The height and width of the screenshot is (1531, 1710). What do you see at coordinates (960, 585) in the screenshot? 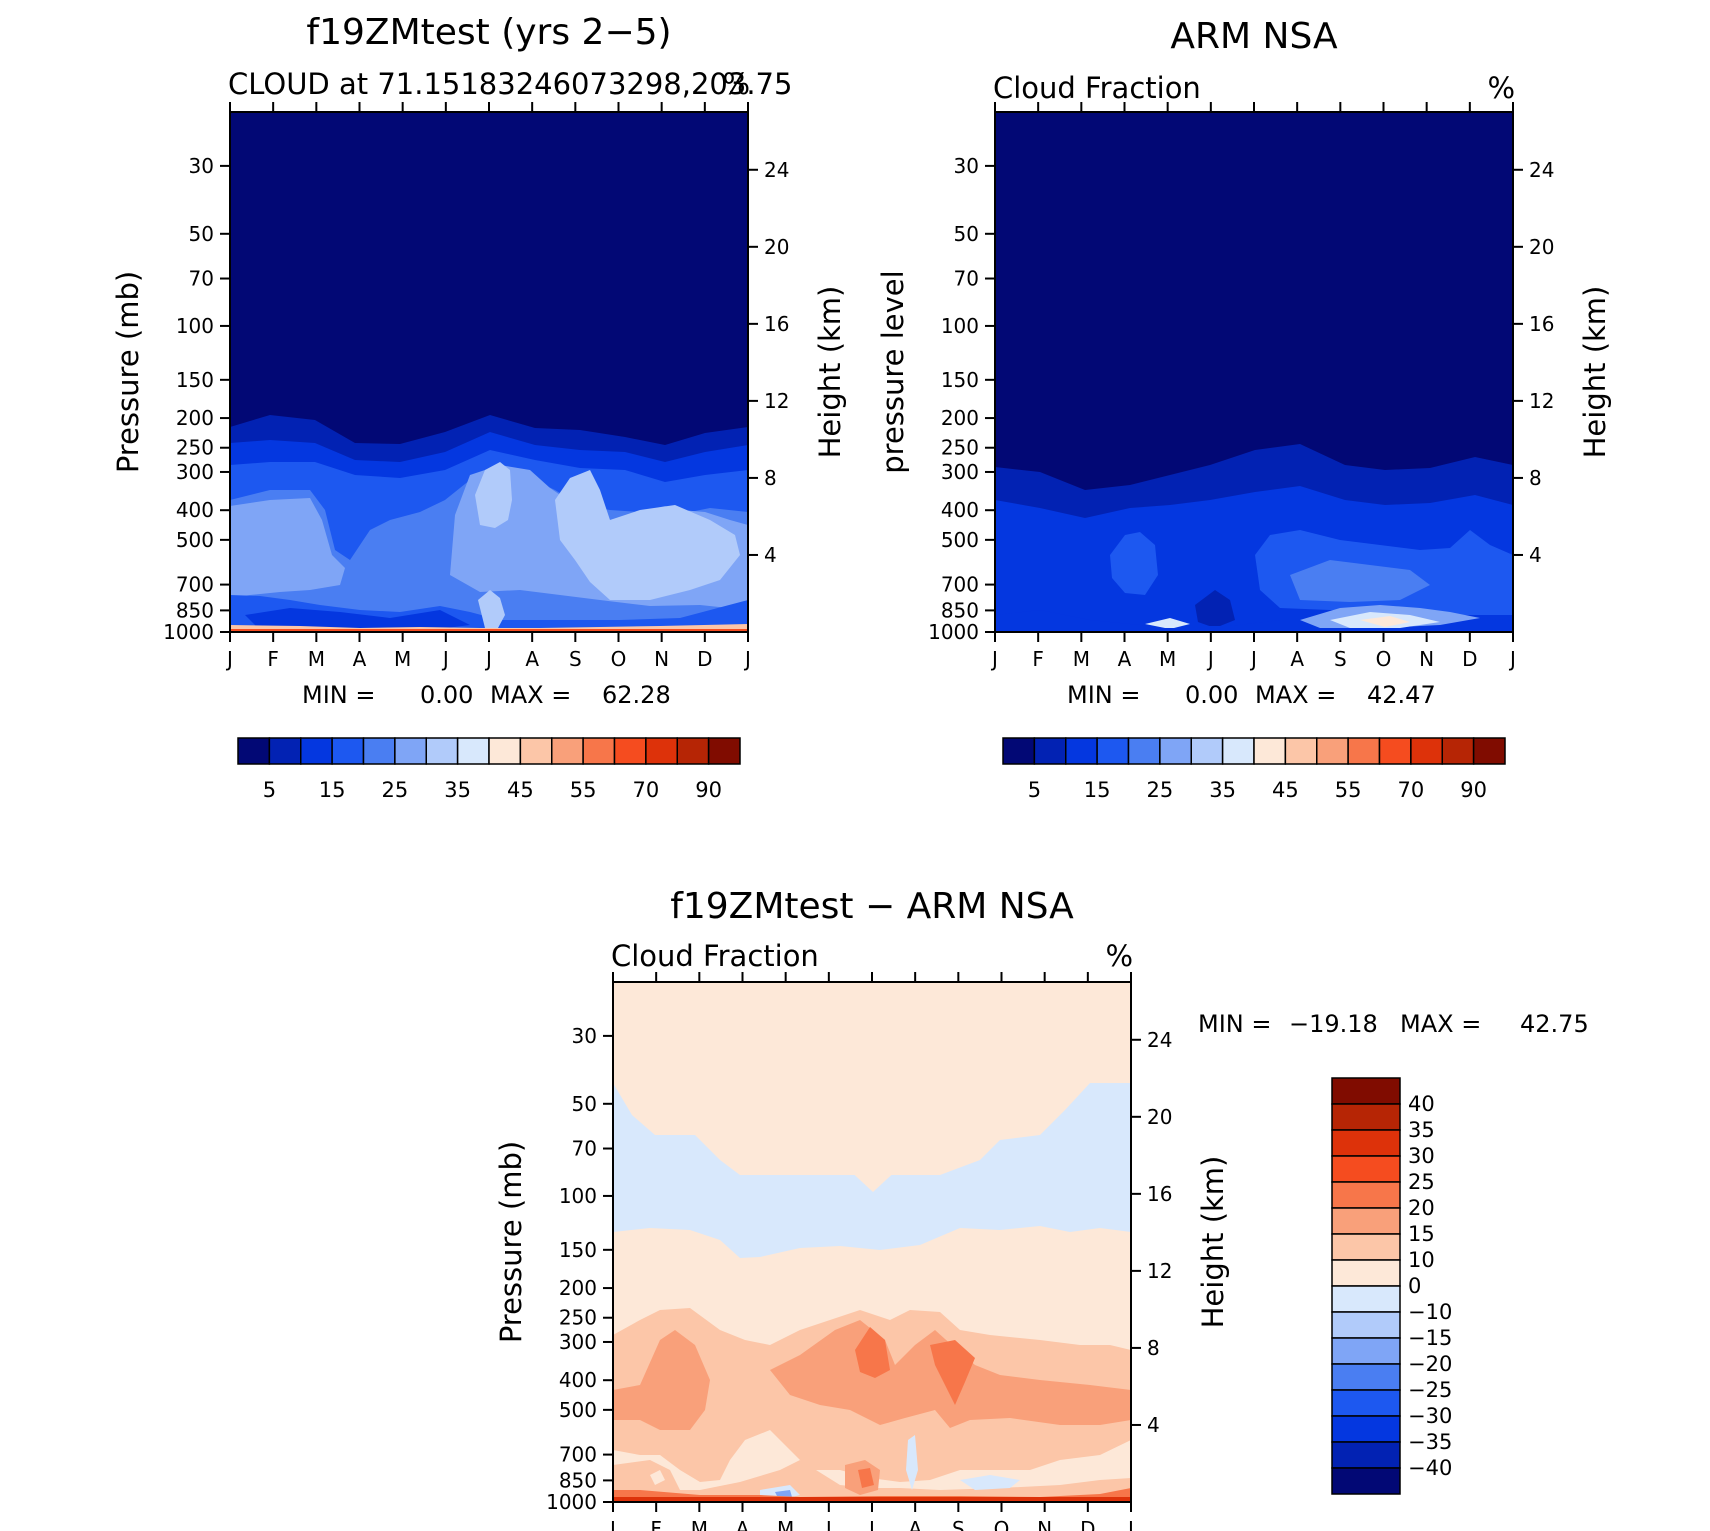
I see `y-tick-label: 700` at bounding box center [960, 585].